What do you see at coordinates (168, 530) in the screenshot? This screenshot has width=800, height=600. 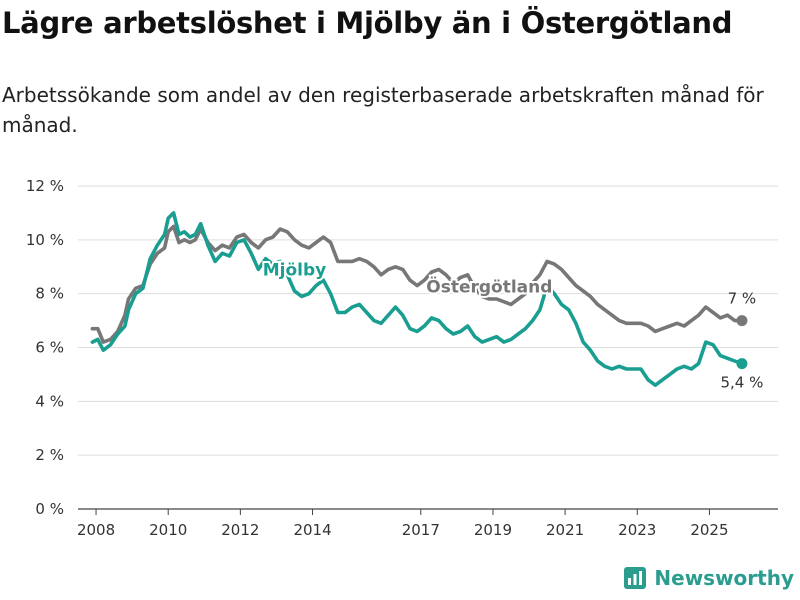 I see `x-tick-label: 2010` at bounding box center [168, 530].